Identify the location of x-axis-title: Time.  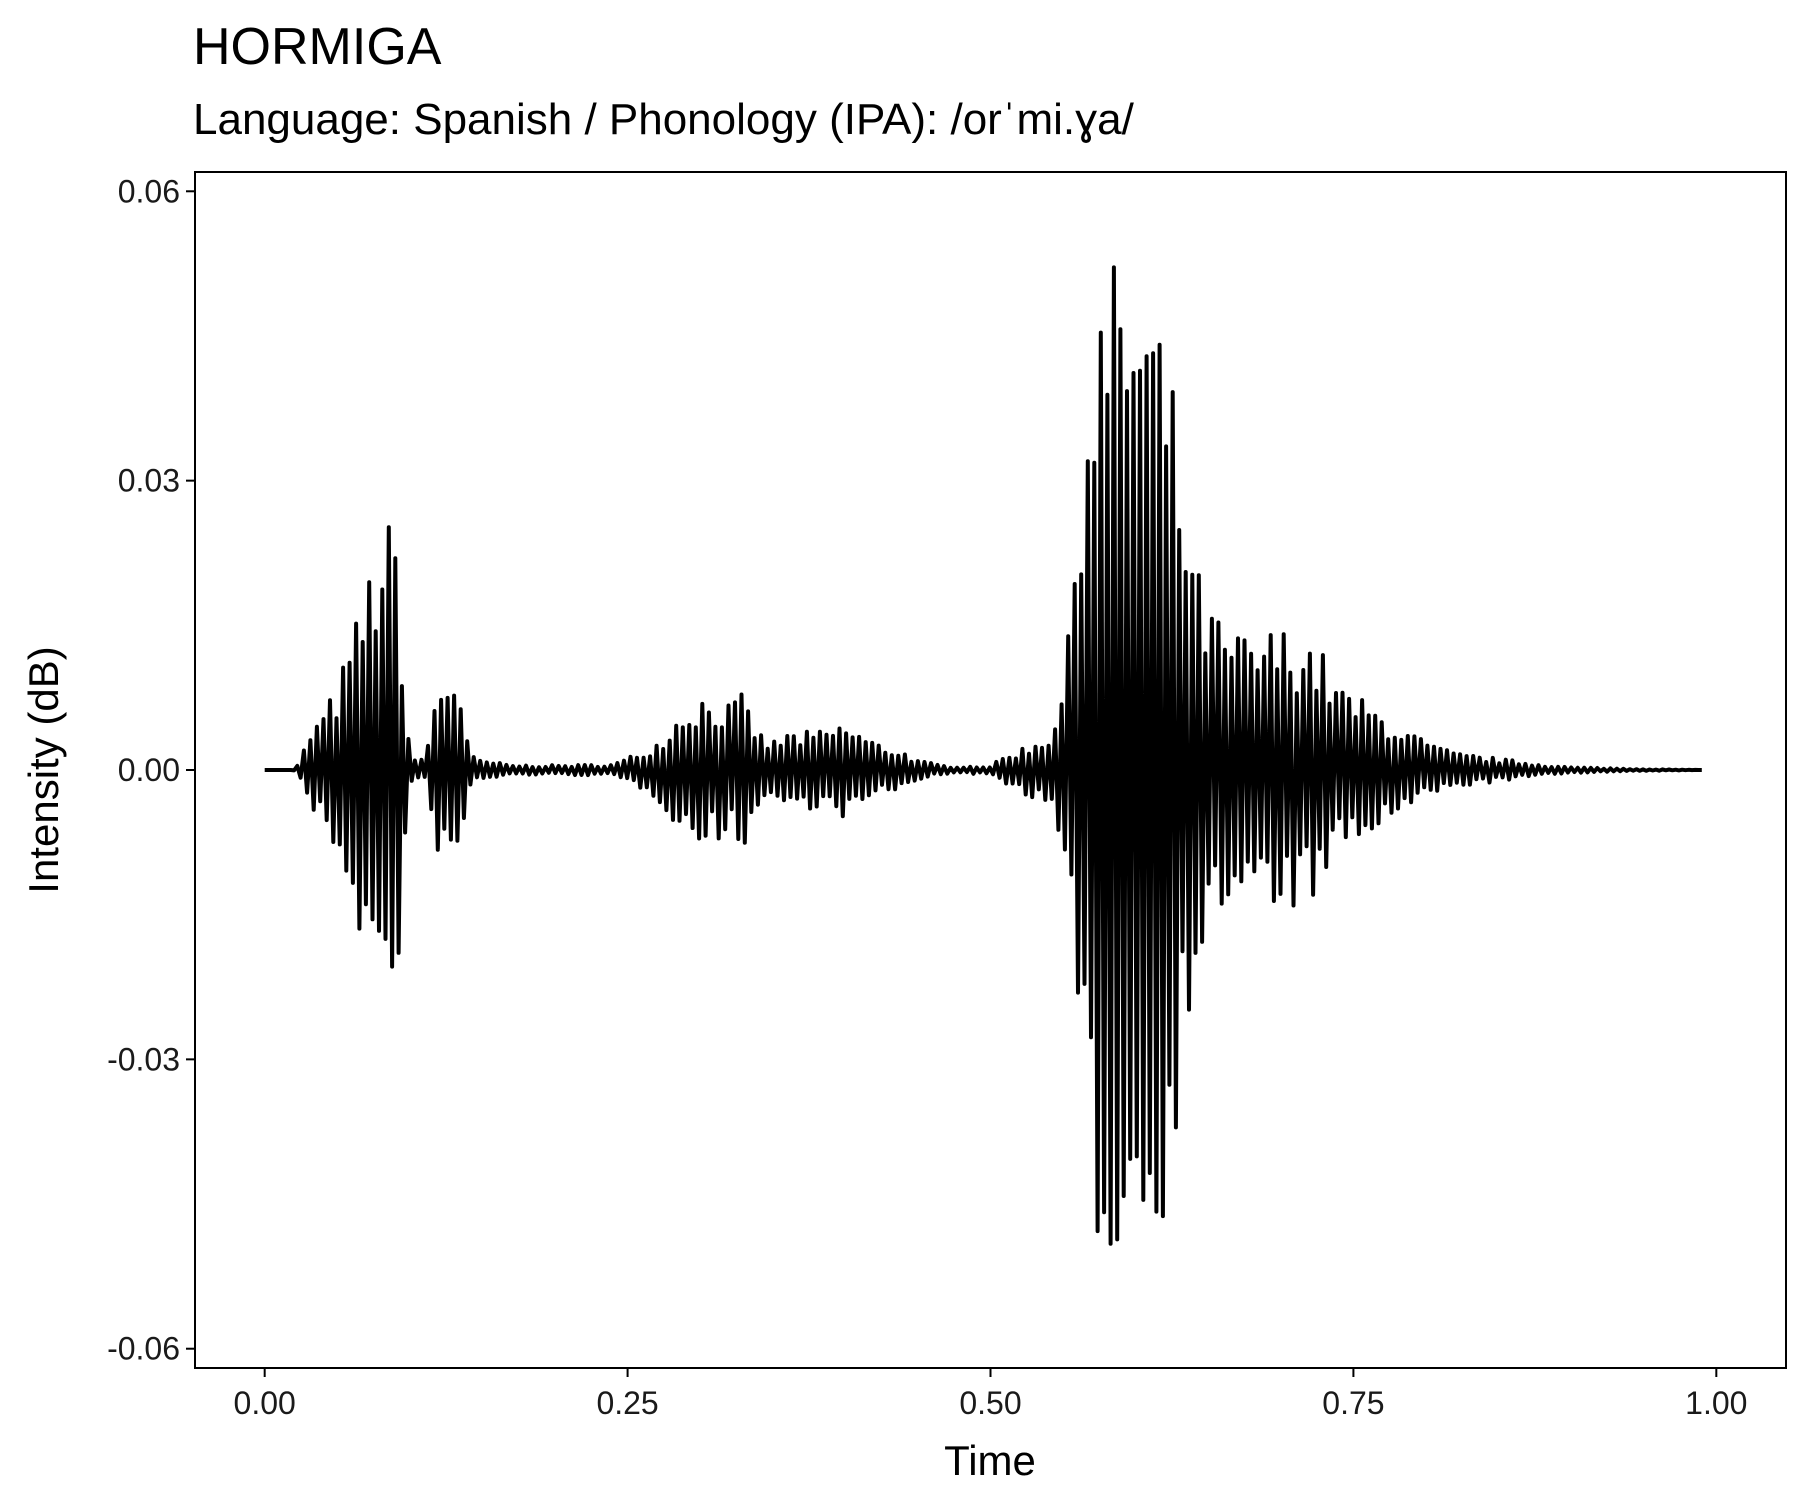
(990, 1460).